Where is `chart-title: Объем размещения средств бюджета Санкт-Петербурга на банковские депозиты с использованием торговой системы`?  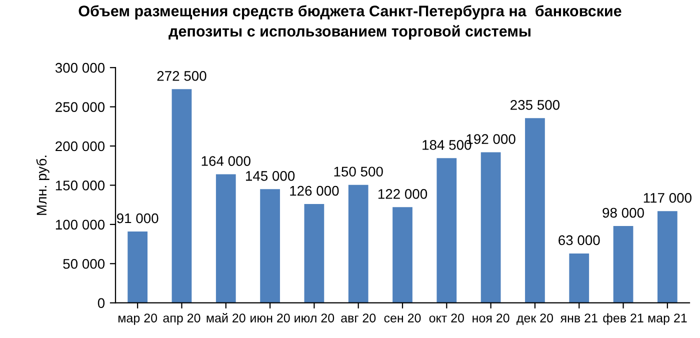
chart-title: Объем размещения средств бюджета Санкт-Петербурга на банковские депозиты с использованием торговой системы is located at coordinates (350, 22).